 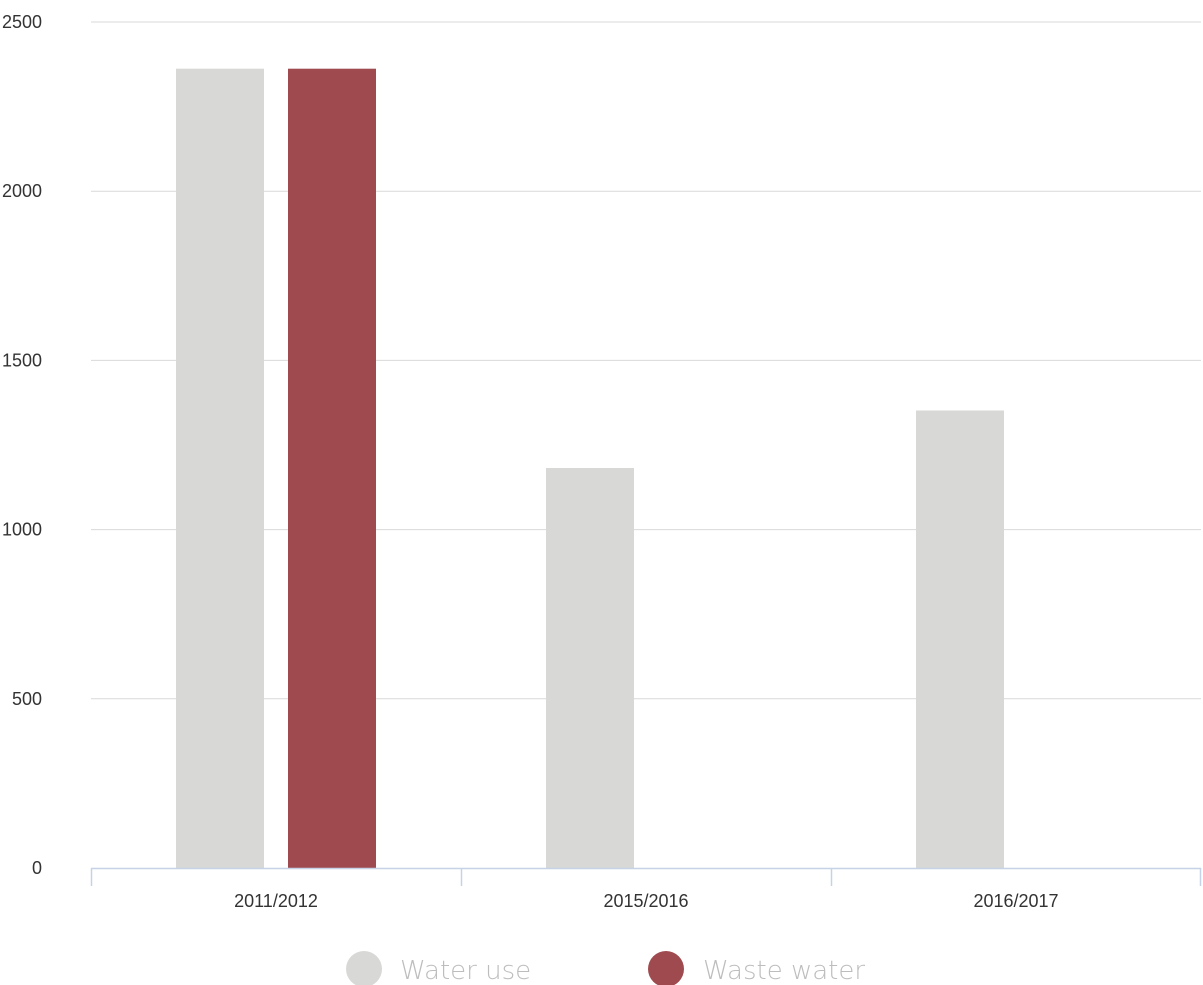 What do you see at coordinates (22, 22) in the screenshot?
I see `y-tick-label: 2500` at bounding box center [22, 22].